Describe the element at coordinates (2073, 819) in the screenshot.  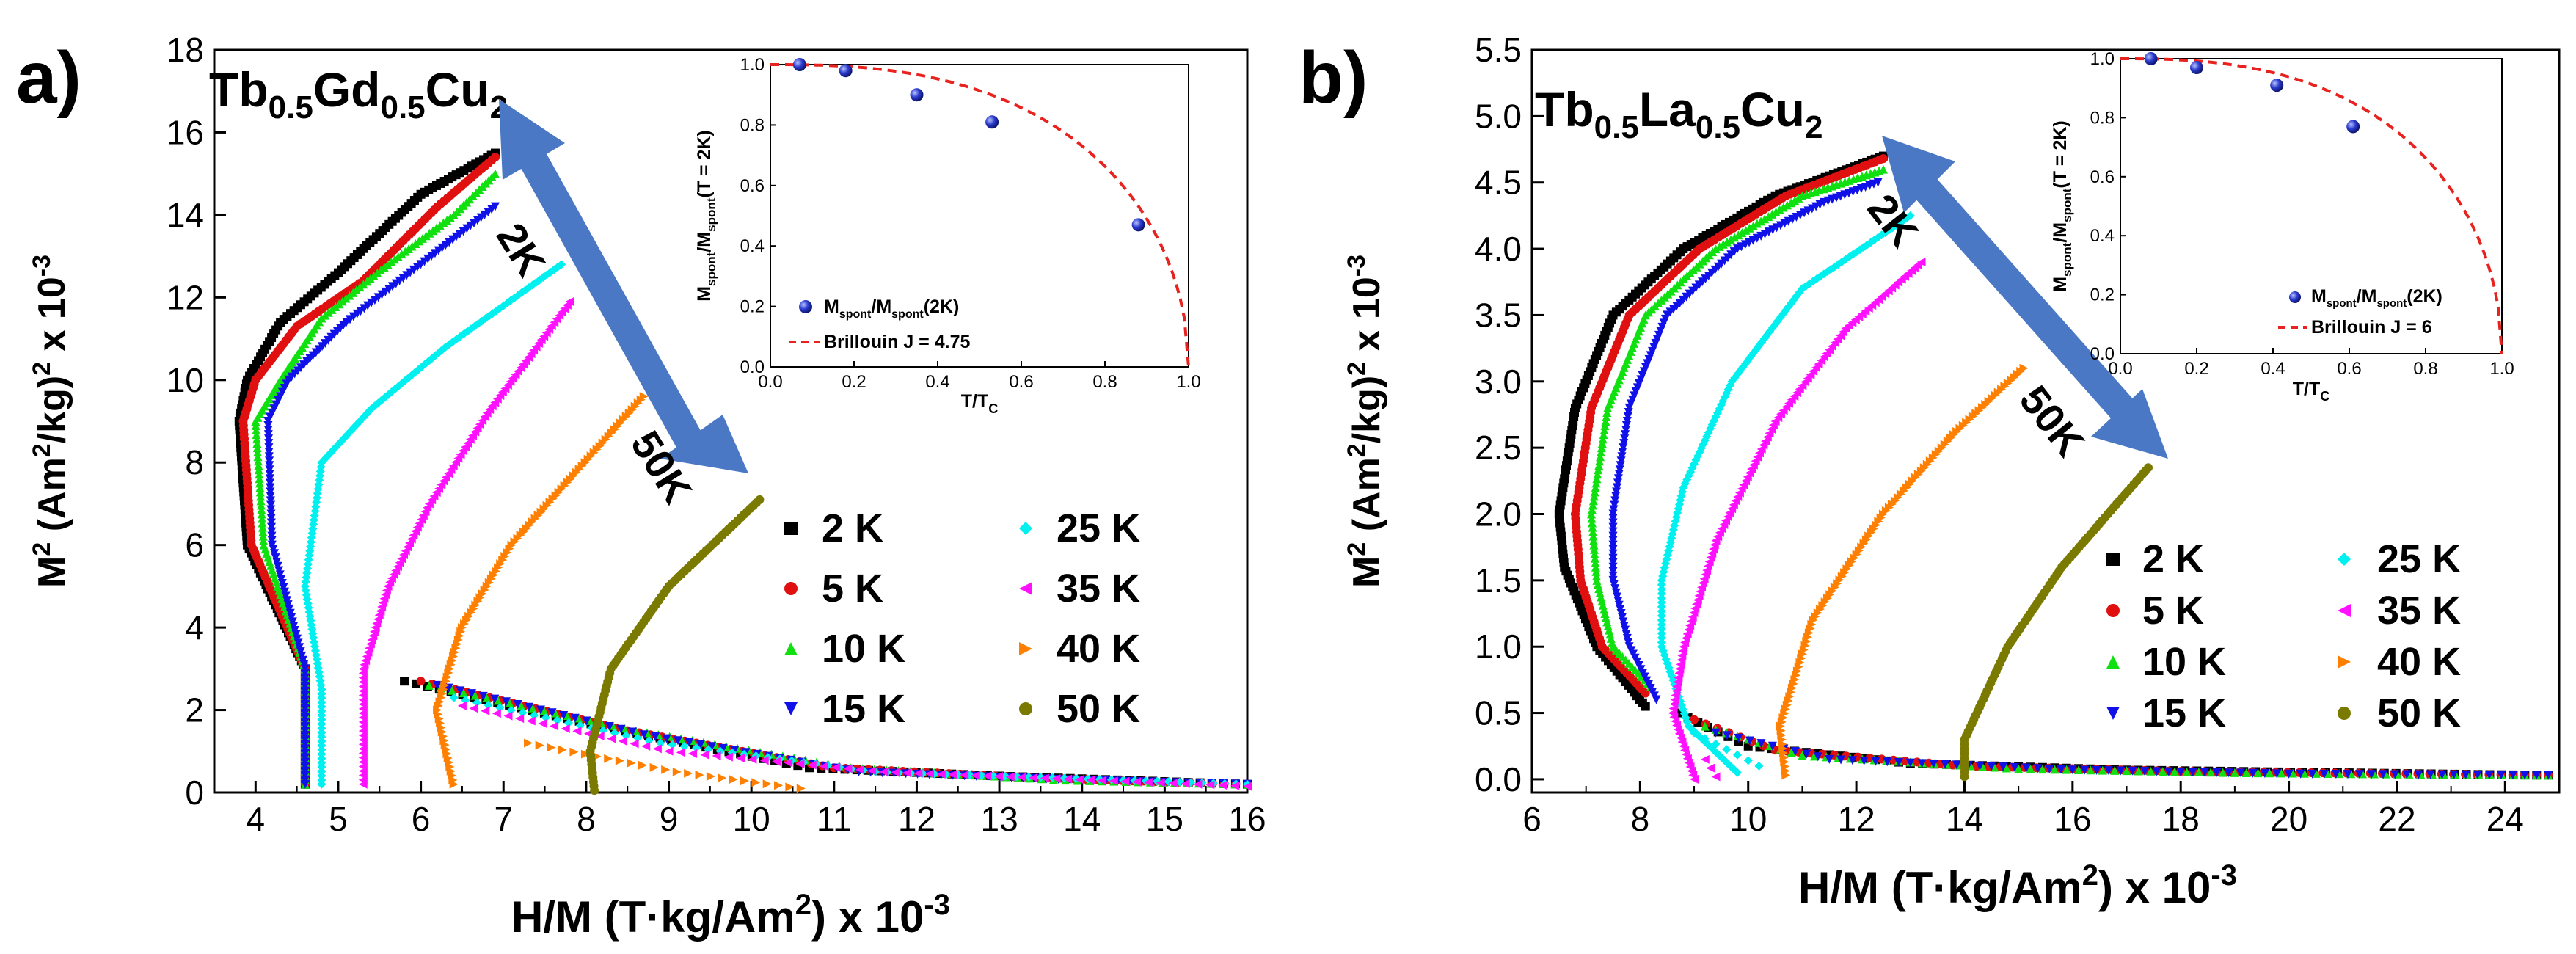
I see `pB-xtick-label: 16` at that location.